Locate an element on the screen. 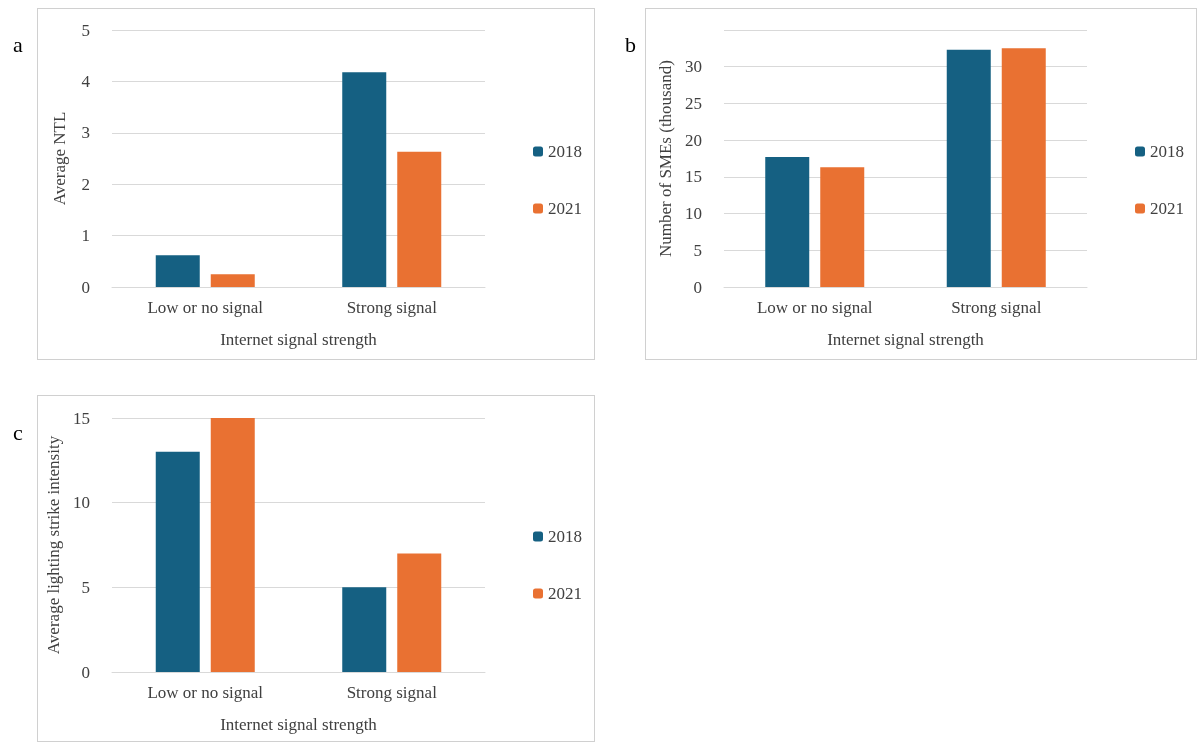 This screenshot has width=1197, height=742. y-axis-title: Average NTL is located at coordinates (59, 158).